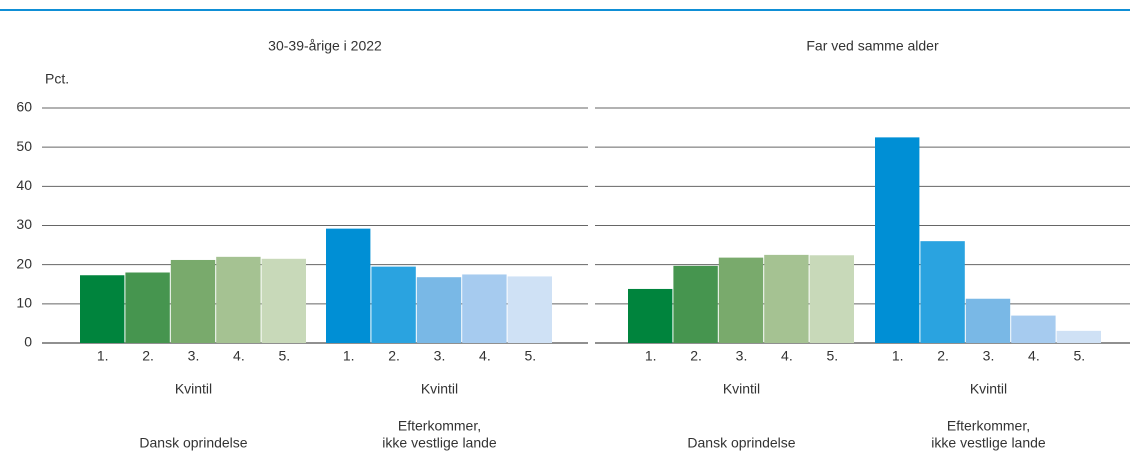 The height and width of the screenshot is (457, 1130). Describe the element at coordinates (24, 303) in the screenshot. I see `y-tick-label: 10` at that location.